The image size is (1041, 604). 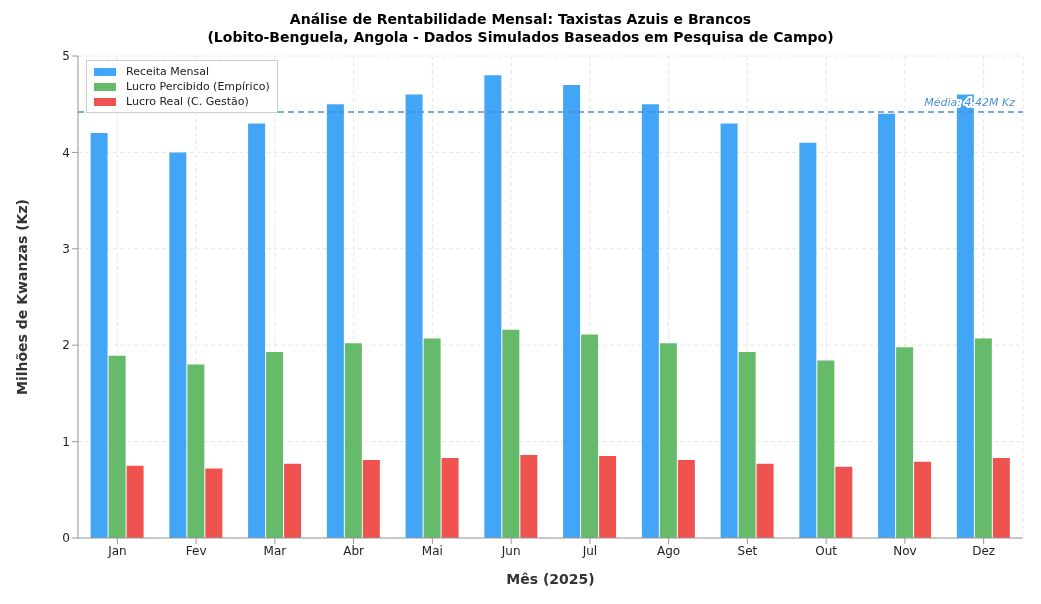 I want to click on x-tick-label: Mar, so click(x=275, y=550).